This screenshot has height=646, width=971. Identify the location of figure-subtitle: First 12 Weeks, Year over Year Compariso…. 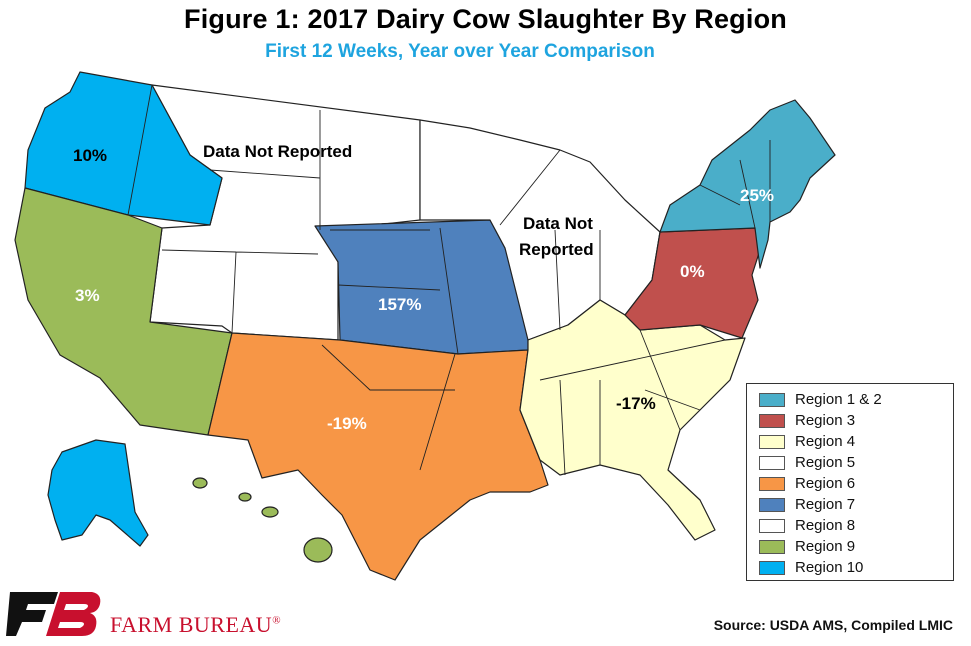
(460, 51).